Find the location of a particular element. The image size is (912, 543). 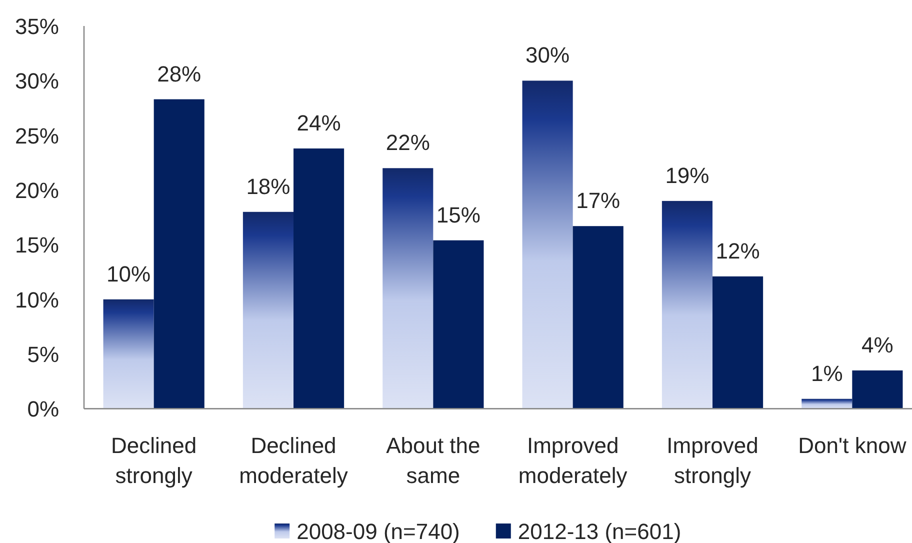

y-tick-label: 5% is located at coordinates (43, 354).